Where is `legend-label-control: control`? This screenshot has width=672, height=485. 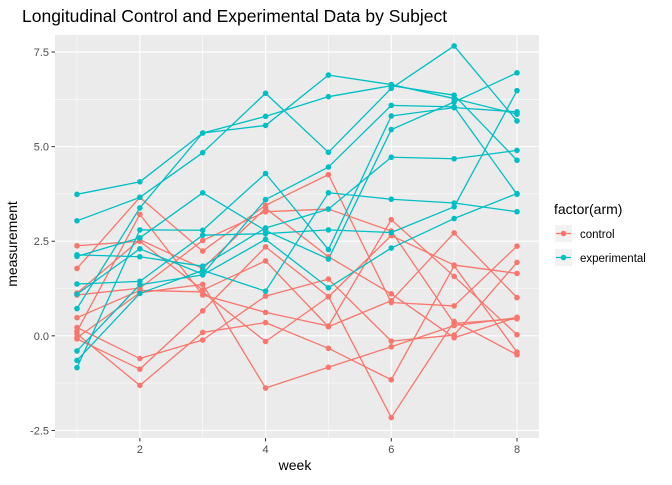 legend-label-control: control is located at coordinates (597, 235).